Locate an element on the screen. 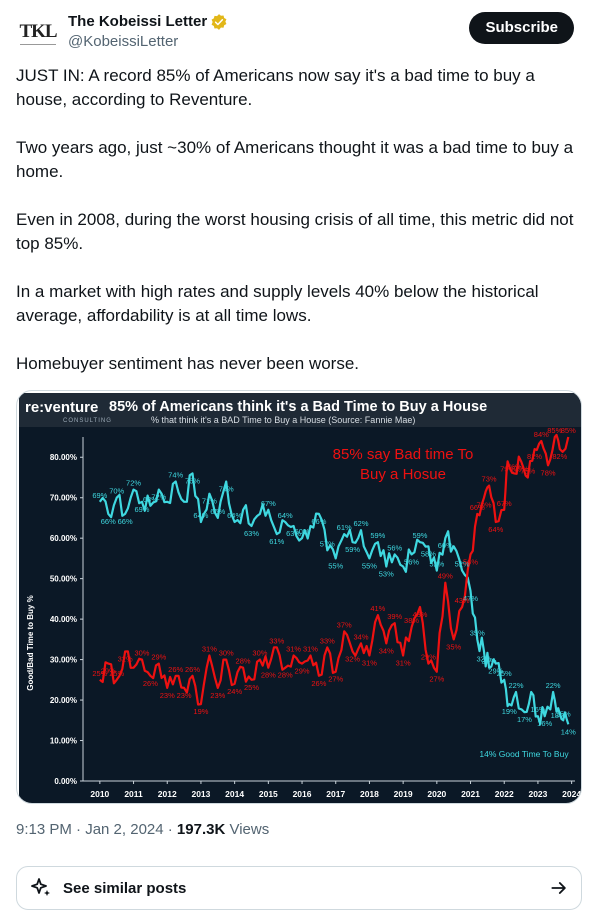  bad-data-label: 70% is located at coordinates (484, 505).